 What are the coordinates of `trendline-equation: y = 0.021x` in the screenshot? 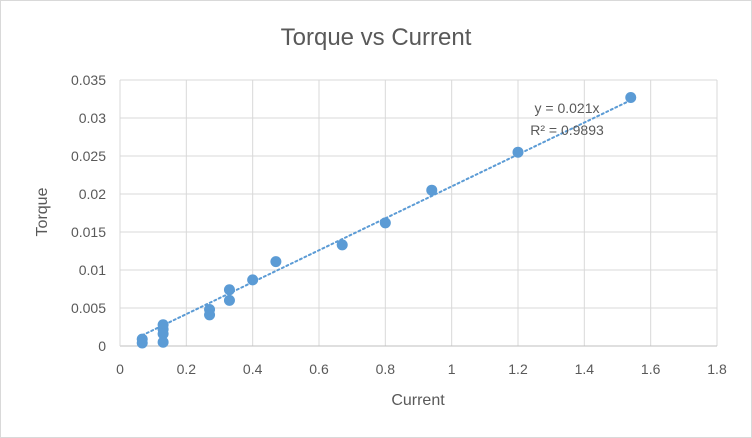 It's located at (567, 108).